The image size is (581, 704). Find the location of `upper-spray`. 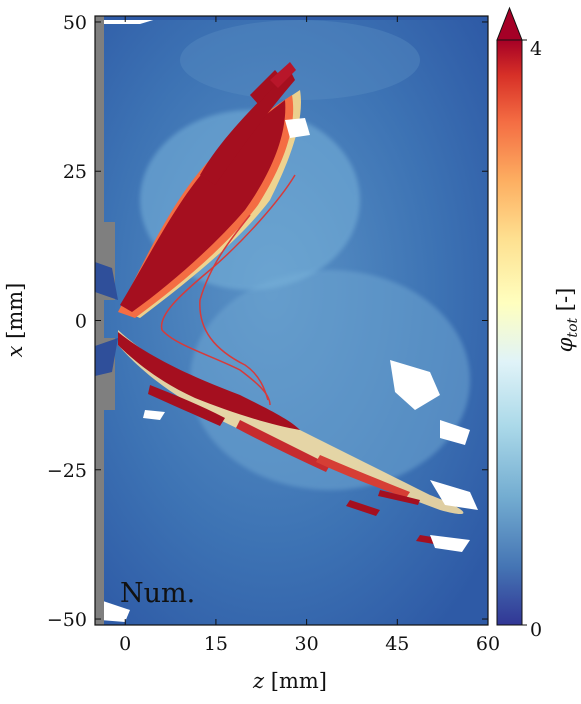

upper-spray is located at coordinates (209, 190).